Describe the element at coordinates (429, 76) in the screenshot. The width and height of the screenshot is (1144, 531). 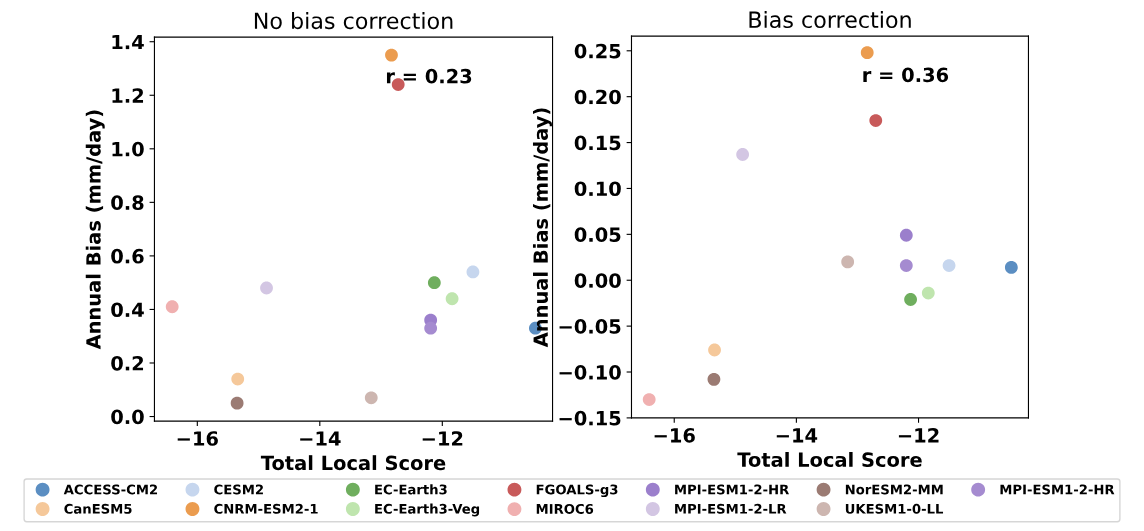
I see `annotation: r = 0.23` at that location.